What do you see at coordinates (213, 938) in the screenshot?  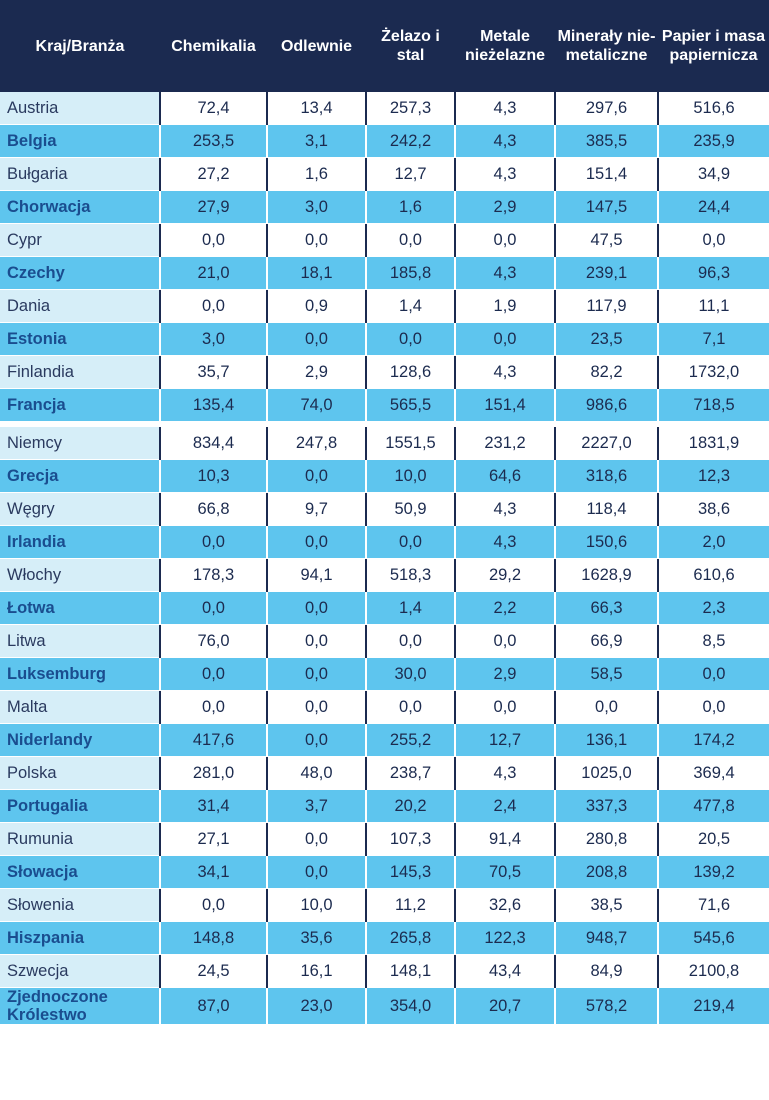 I see `chemicals-cell: 148,8` at bounding box center [213, 938].